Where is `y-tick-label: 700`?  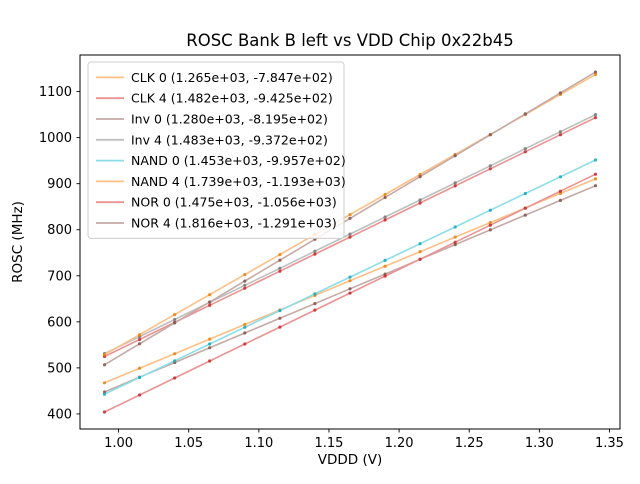 y-tick-label: 700 is located at coordinates (59, 276).